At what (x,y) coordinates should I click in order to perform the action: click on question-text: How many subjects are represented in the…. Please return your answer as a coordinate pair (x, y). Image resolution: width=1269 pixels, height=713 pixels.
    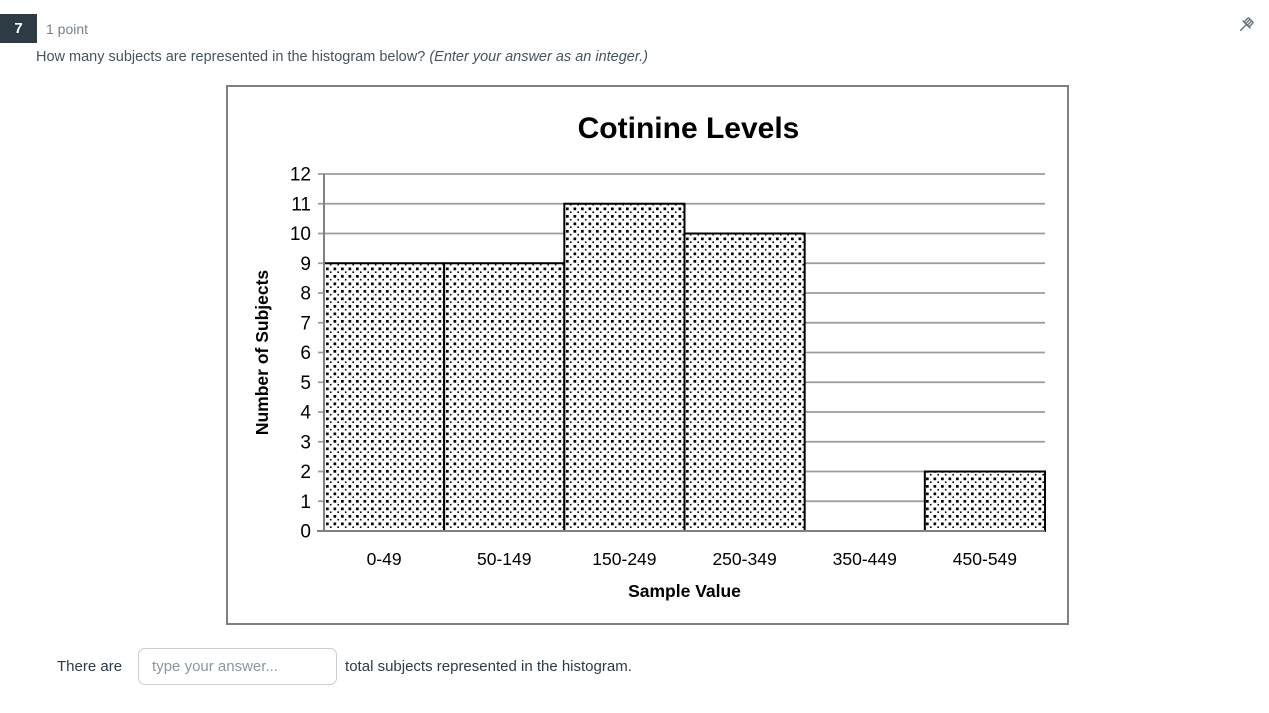
    Looking at the image, I should click on (536, 57).